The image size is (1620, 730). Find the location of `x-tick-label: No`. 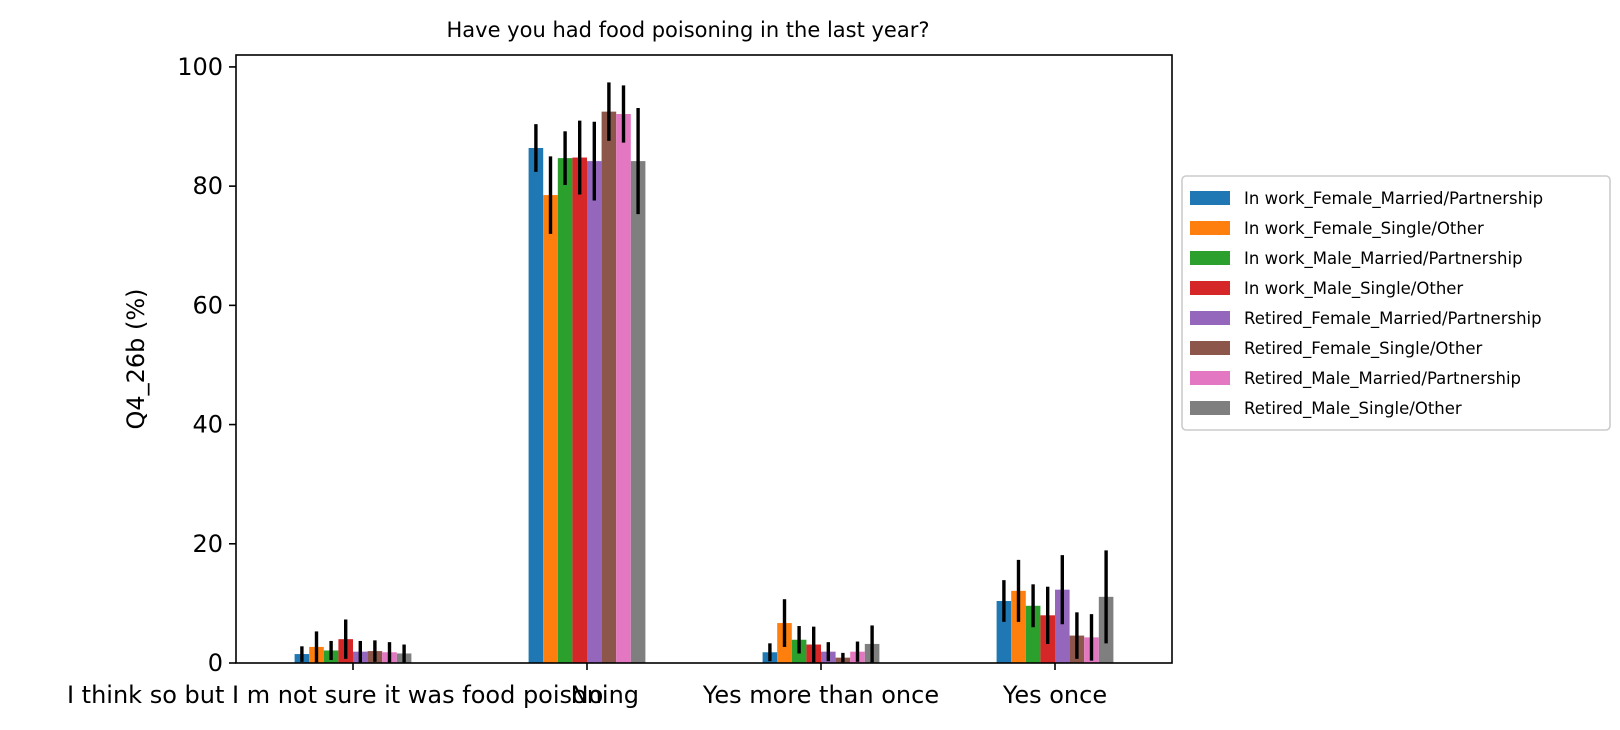

x-tick-label: No is located at coordinates (587, 695).